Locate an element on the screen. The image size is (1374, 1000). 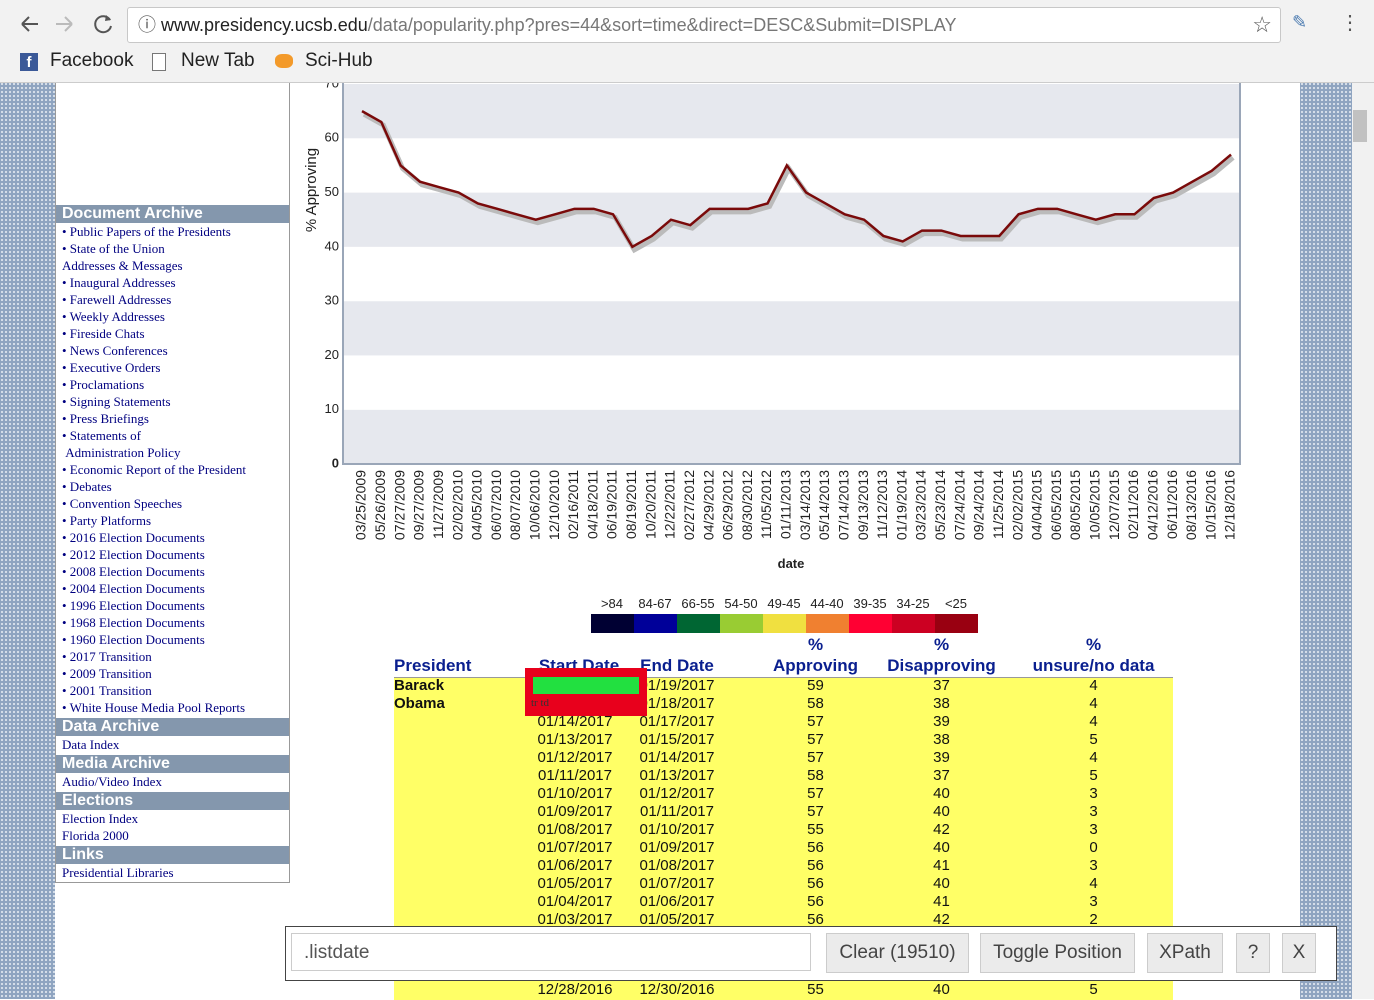
y-tick-label: 20 is located at coordinates (332, 354).